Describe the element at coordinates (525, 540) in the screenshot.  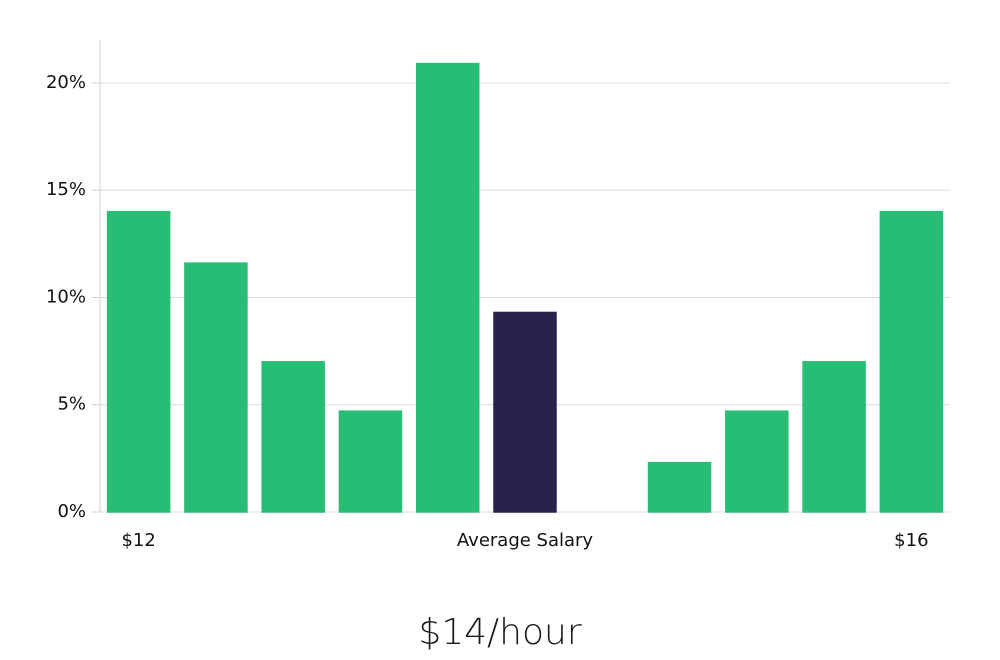
I see `x-tick-label: Average Salary` at that location.